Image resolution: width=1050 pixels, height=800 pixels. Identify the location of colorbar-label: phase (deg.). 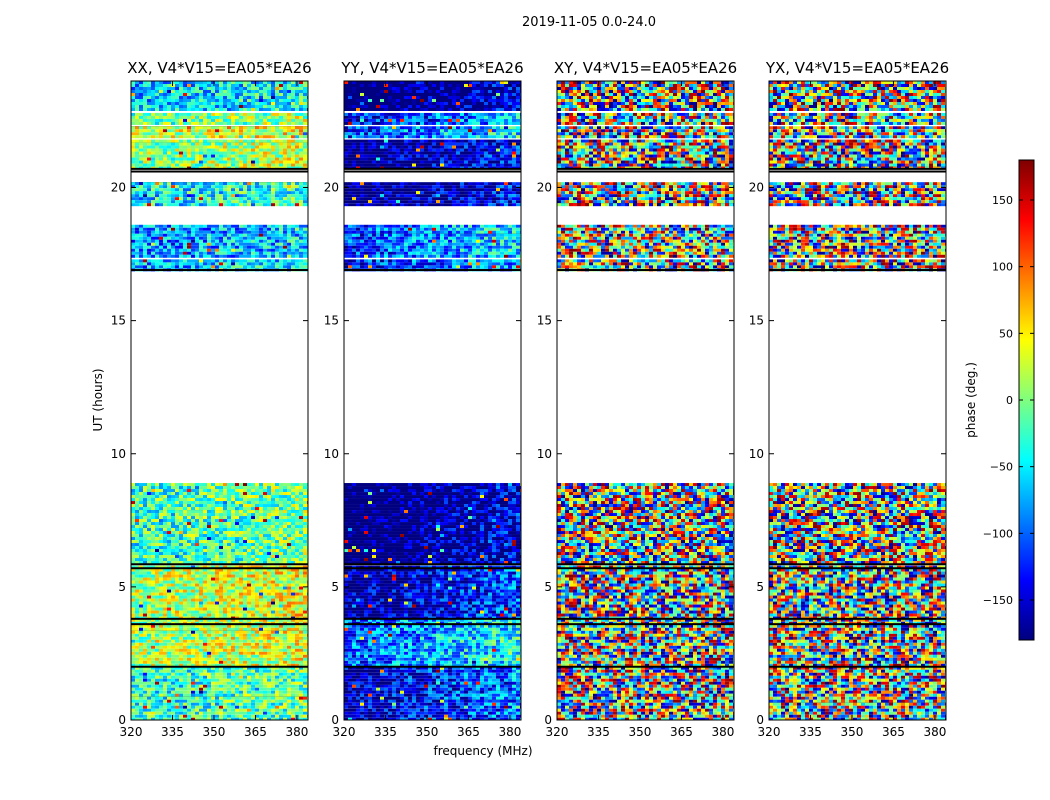
(971, 400).